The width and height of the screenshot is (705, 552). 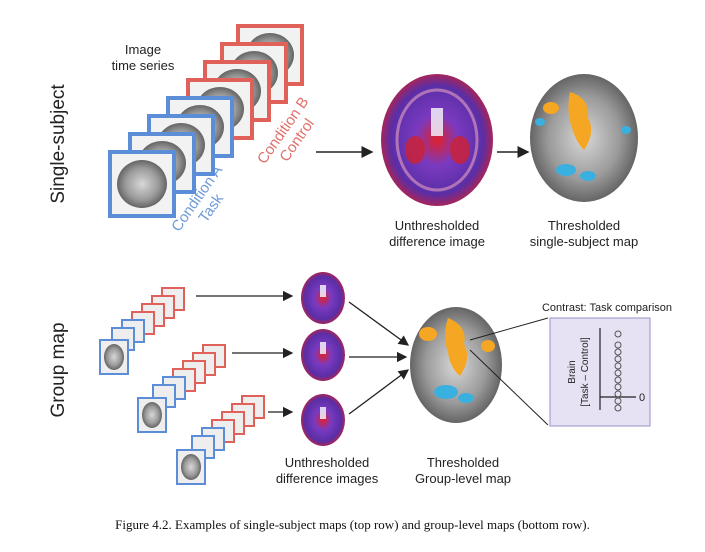 What do you see at coordinates (327, 462) in the screenshot?
I see `bottom-unthresholded-line1: Unthresholded` at bounding box center [327, 462].